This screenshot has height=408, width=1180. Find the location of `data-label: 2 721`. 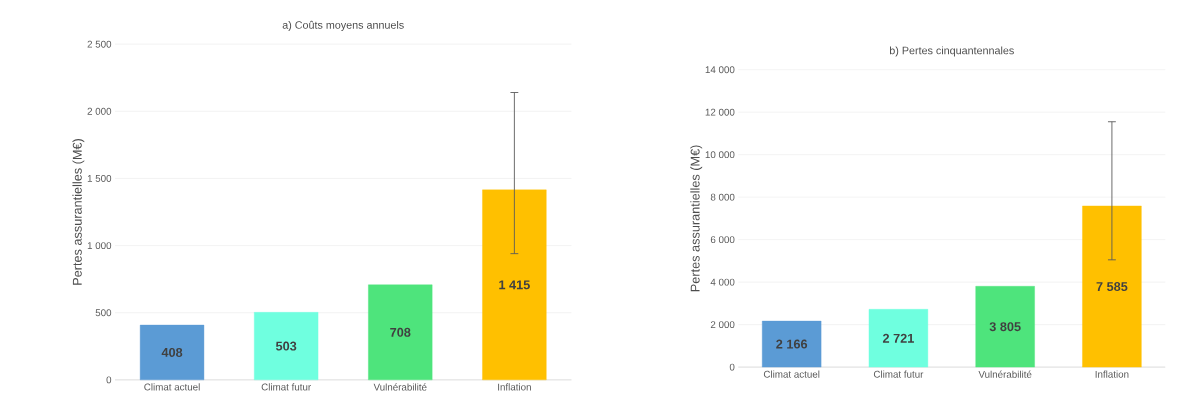

data-label: 2 721 is located at coordinates (898, 338).